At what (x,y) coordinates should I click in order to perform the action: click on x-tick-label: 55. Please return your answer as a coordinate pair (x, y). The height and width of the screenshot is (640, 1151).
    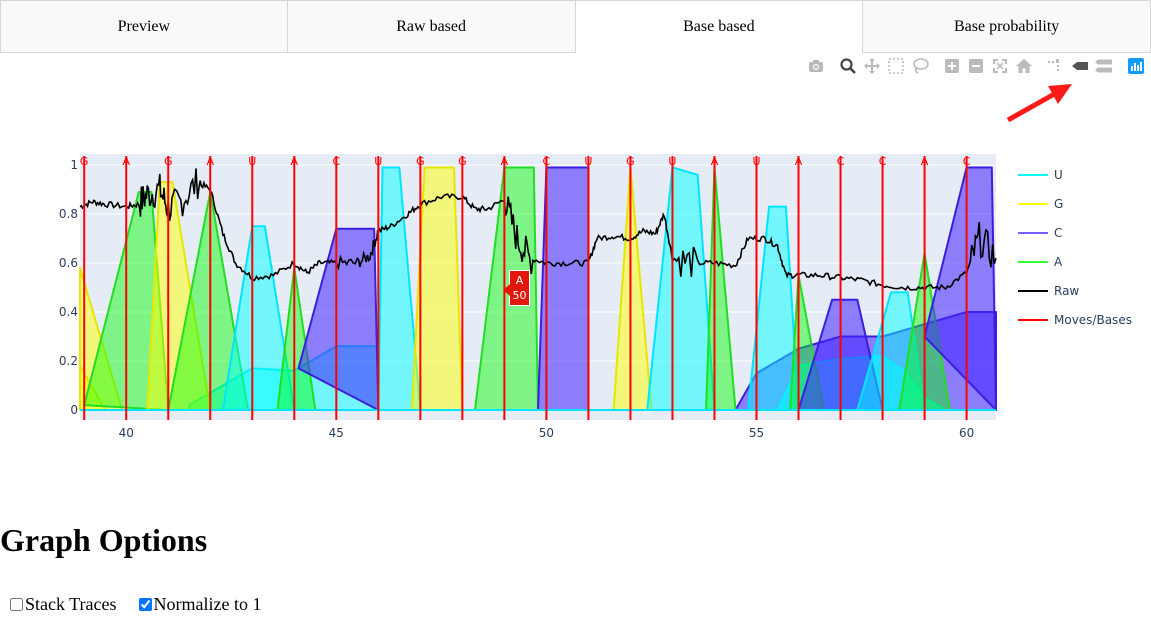
    Looking at the image, I should click on (756, 433).